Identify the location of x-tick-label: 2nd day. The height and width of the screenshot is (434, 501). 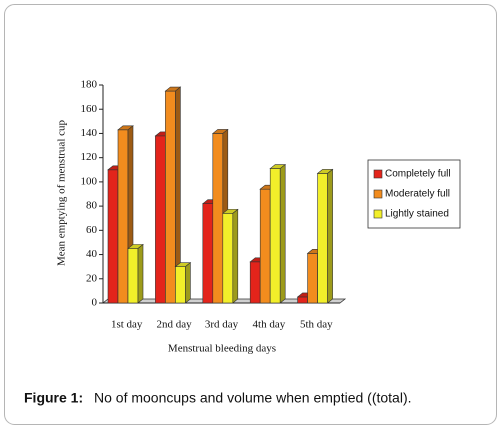
(175, 325).